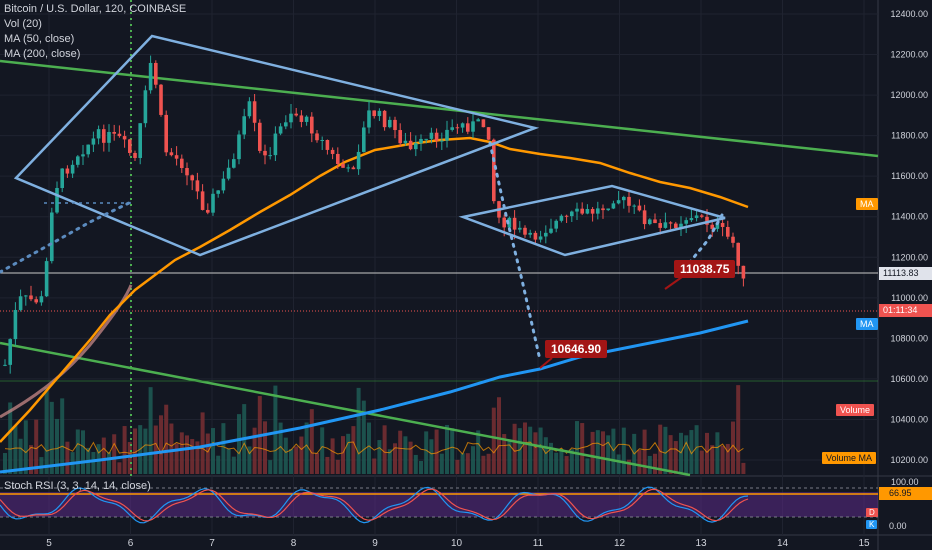 This screenshot has height=550, width=932. Describe the element at coordinates (42, 54) in the screenshot. I see `legend-ma200: MA (200, close)` at that location.